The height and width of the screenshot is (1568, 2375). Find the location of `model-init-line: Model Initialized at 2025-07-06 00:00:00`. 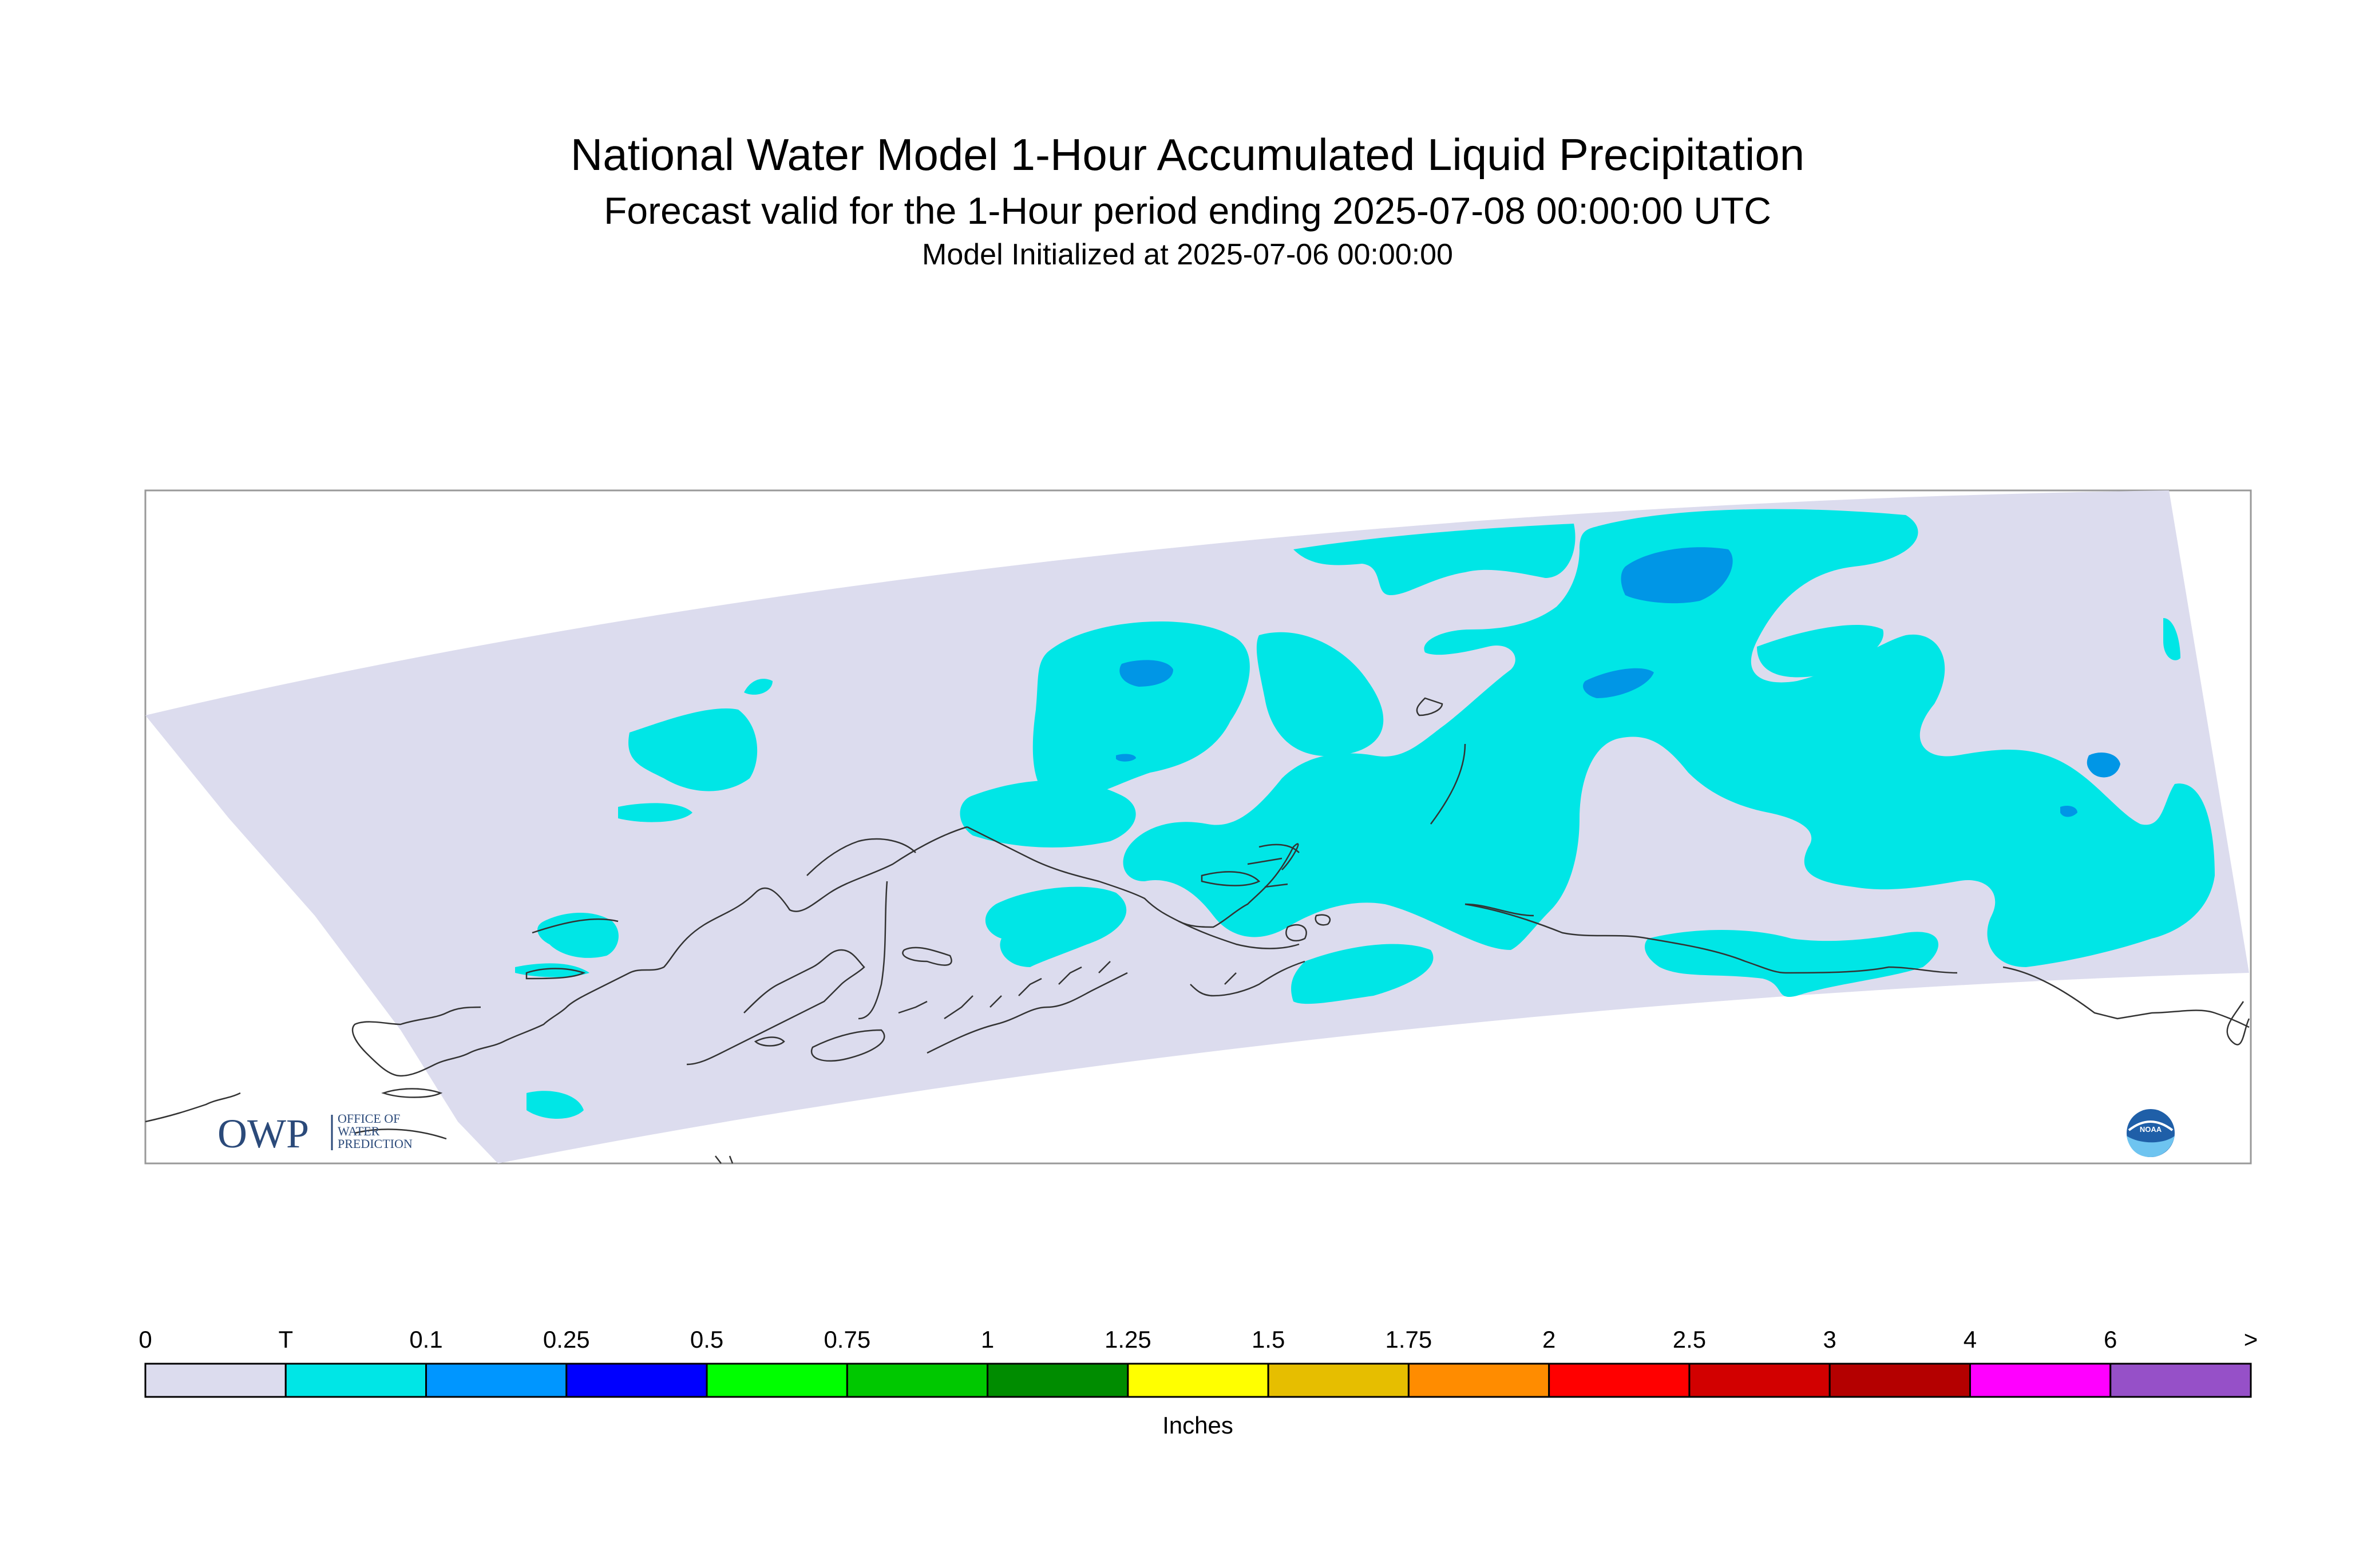

model-init-line: Model Initialized at 2025-07-06 00:00:00 is located at coordinates (1187, 254).